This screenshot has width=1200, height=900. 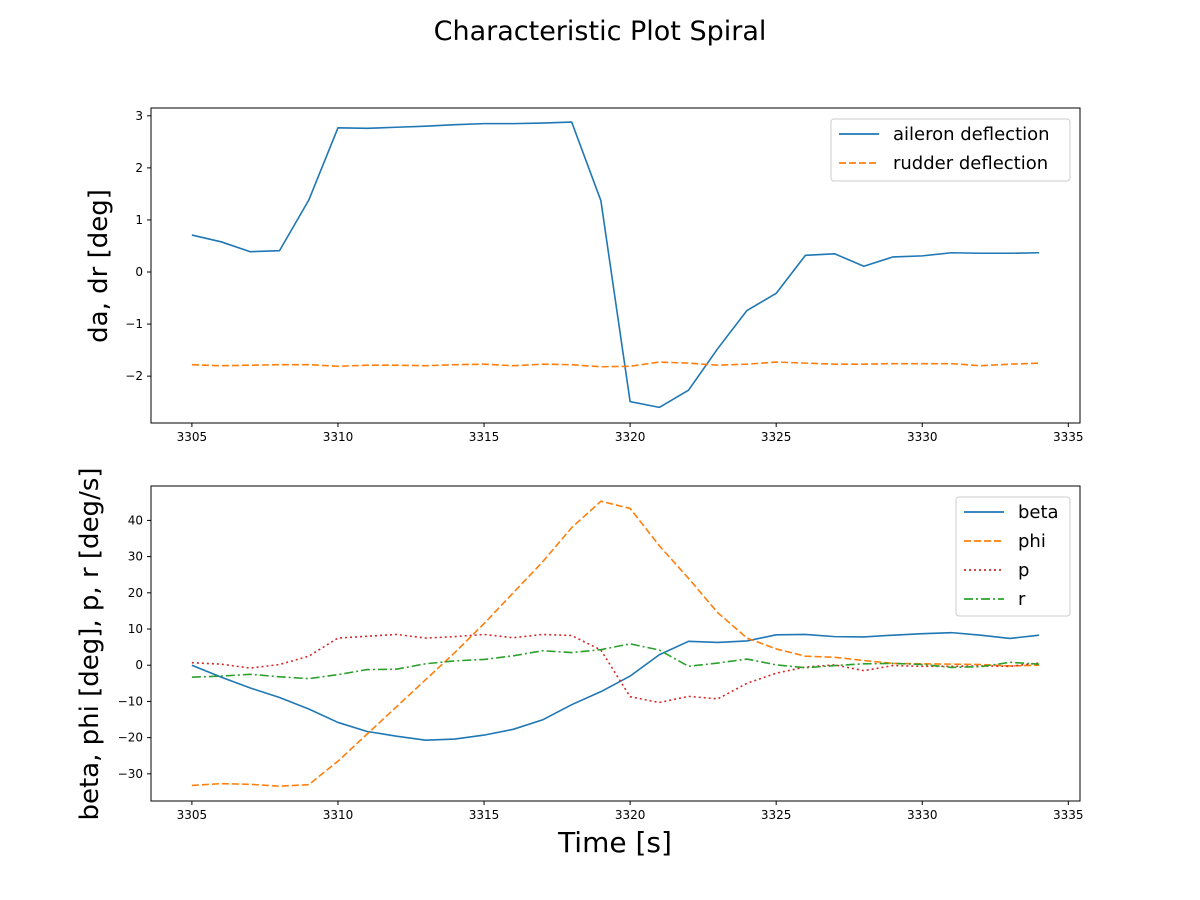 What do you see at coordinates (338, 815) in the screenshot?
I see `bottom-x-tick-label: 3310` at bounding box center [338, 815].